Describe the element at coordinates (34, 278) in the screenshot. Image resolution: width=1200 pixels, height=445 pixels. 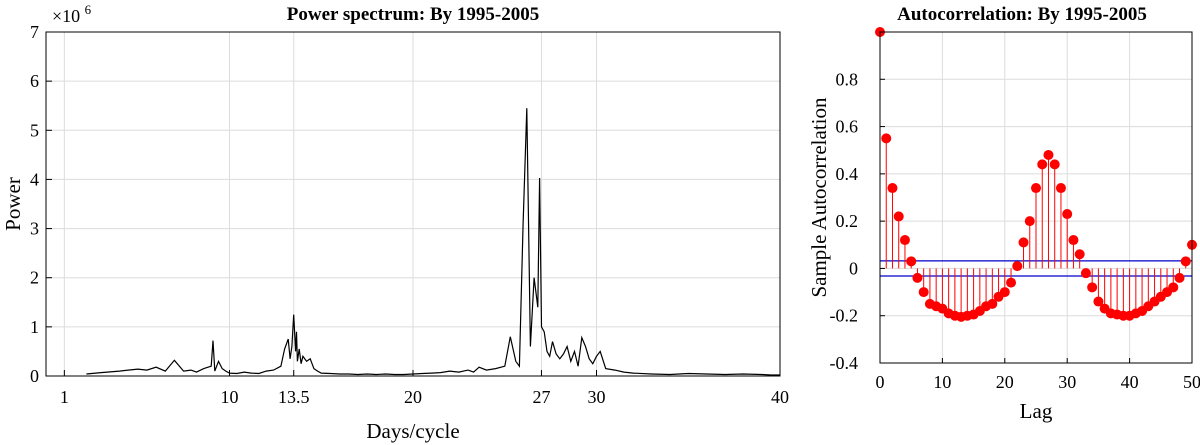
I see `y-tick-label: 2` at that location.